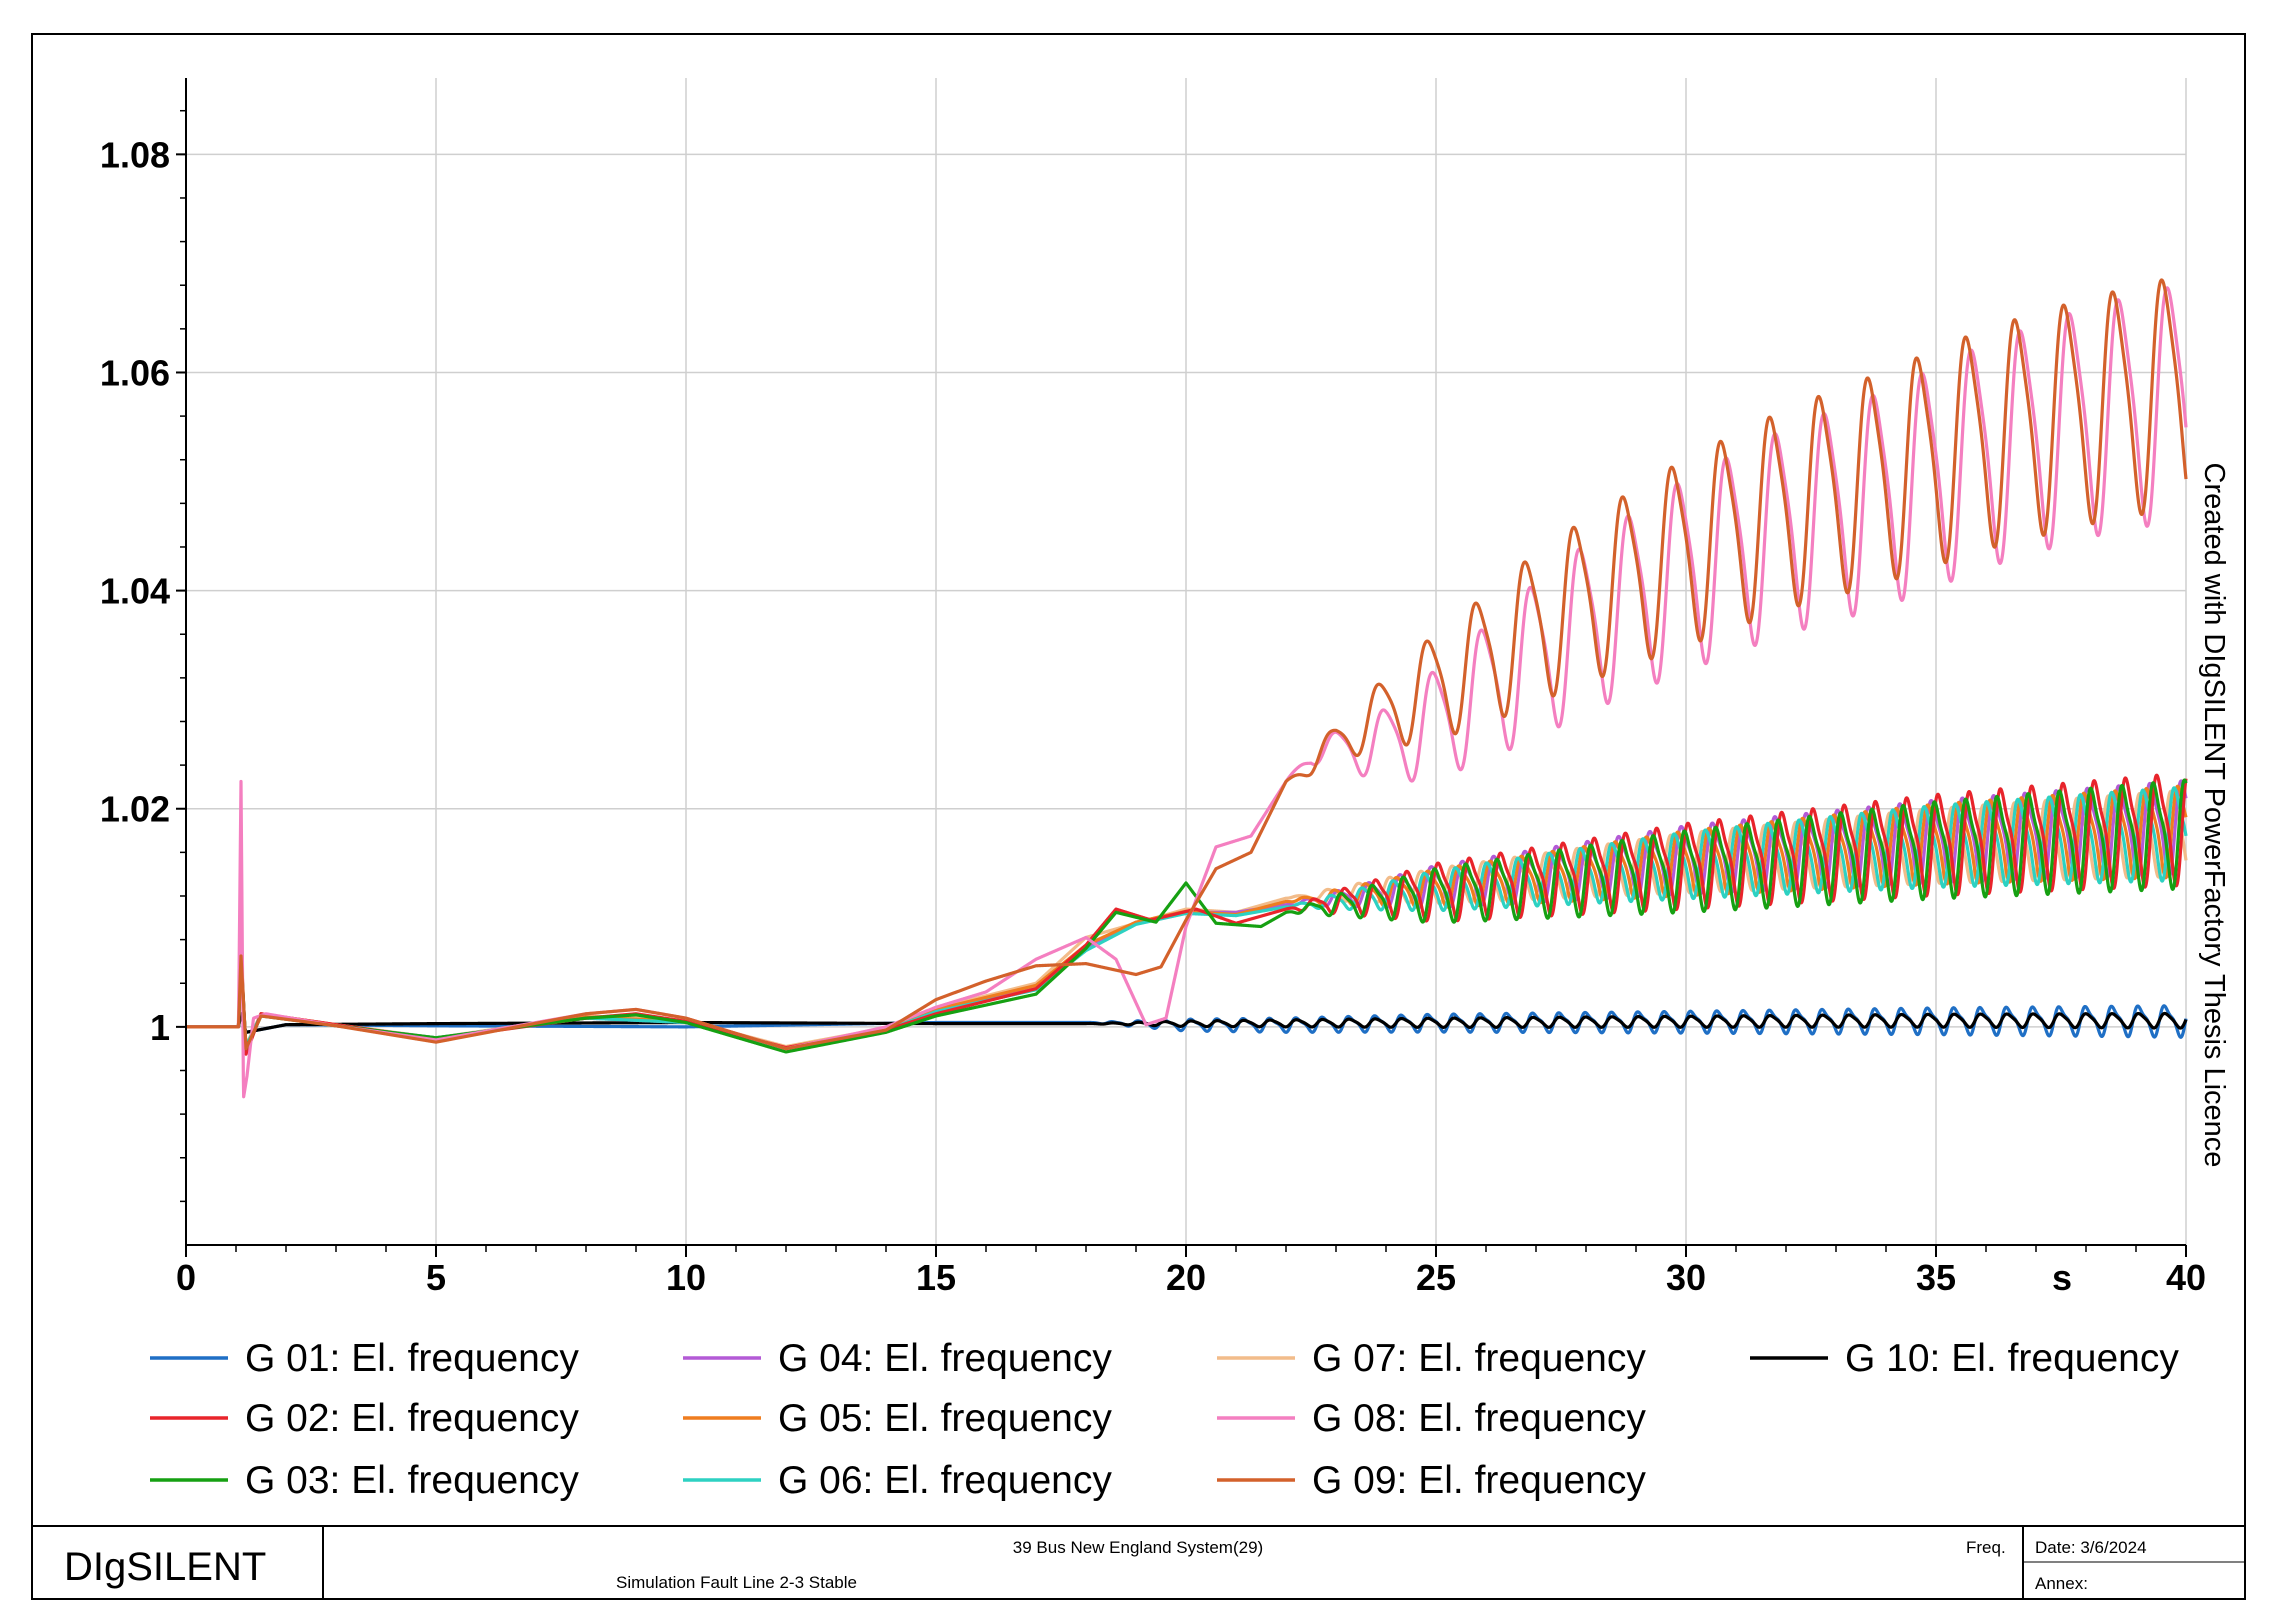  I want to click on footer-date: Date: 3/6/2024, so click(2091, 1547).